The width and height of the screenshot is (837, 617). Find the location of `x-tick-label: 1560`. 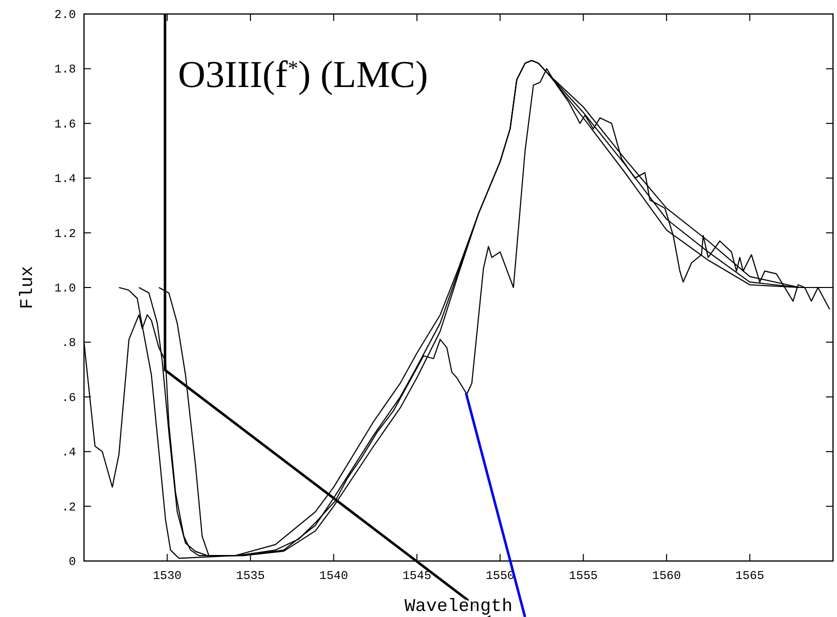

x-tick-label: 1560 is located at coordinates (666, 576).